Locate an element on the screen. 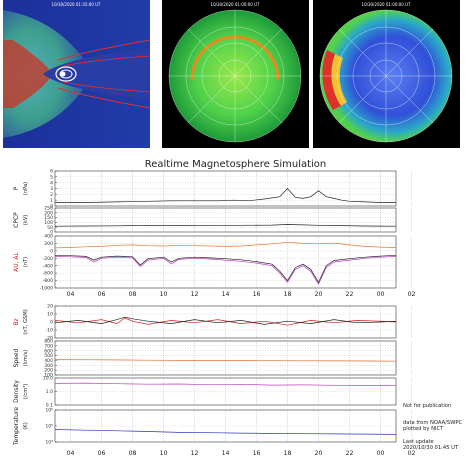  y-tick-label: 300 is located at coordinates (48, 366).